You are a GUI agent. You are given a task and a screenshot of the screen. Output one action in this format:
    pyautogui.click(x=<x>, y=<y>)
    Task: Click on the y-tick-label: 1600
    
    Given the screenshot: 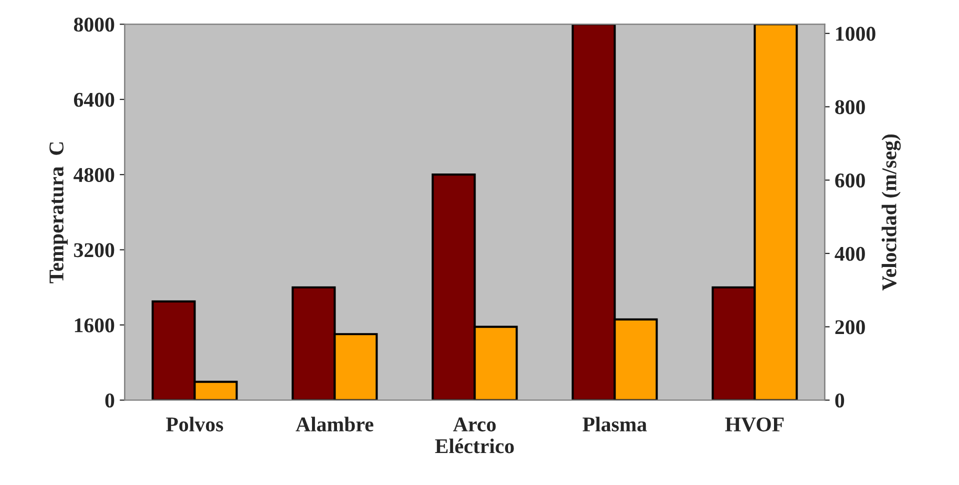 What is the action you would take?
    pyautogui.click(x=94, y=325)
    